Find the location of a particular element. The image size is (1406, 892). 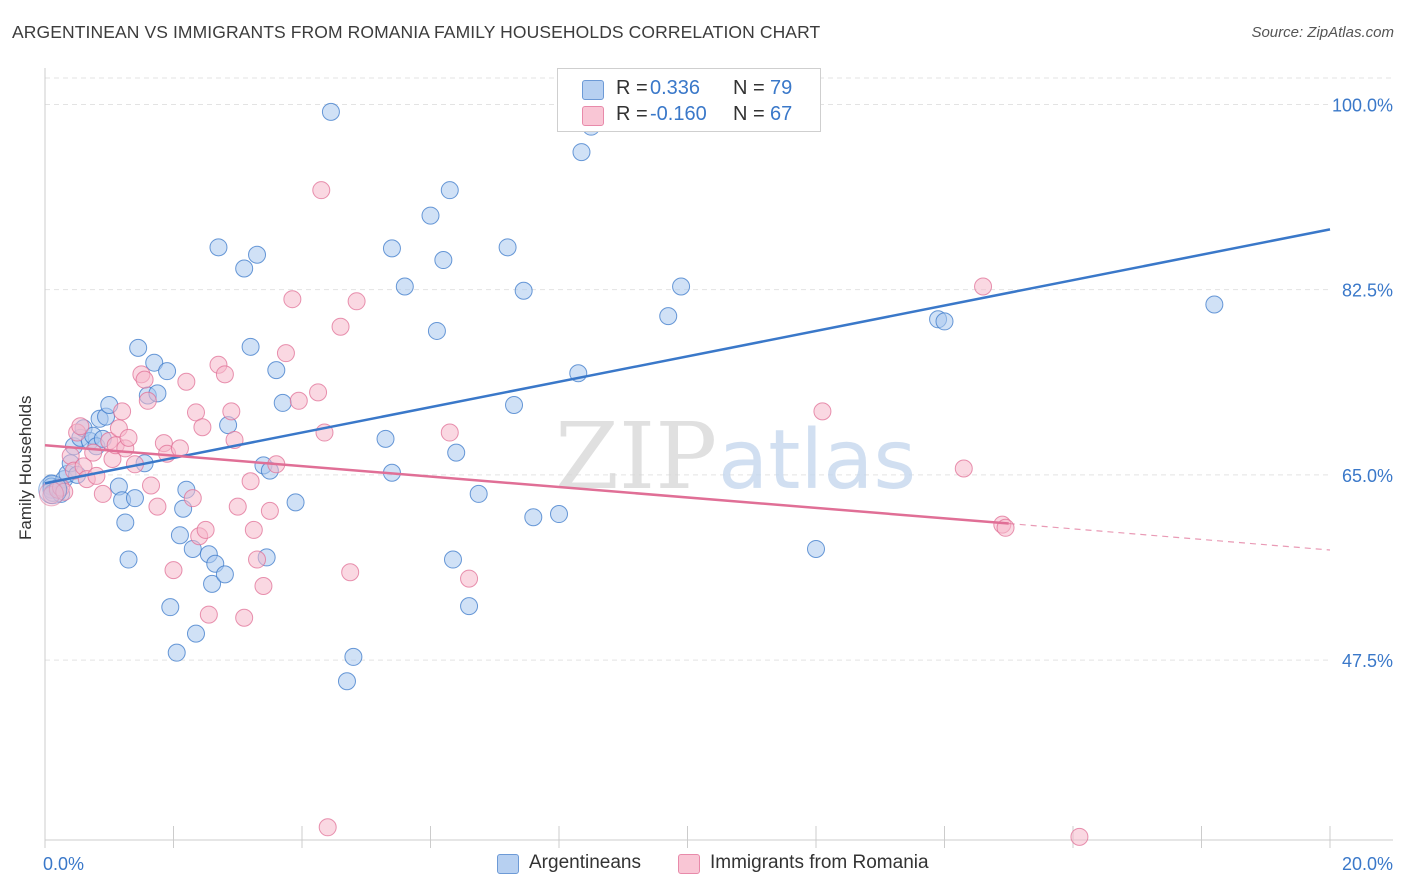

r-value: -0.160 is located at coordinates (678, 114).